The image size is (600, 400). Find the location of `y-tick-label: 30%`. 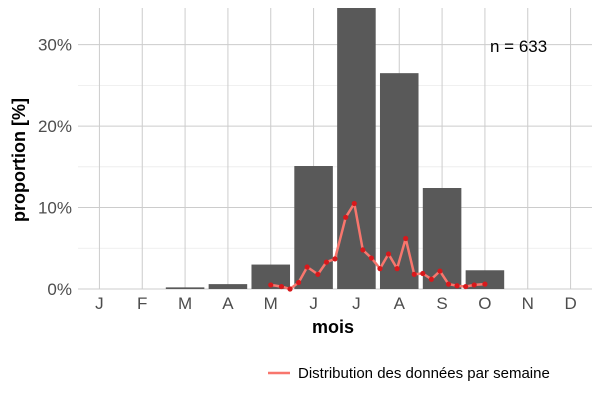

y-tick-label: 30% is located at coordinates (55, 45).